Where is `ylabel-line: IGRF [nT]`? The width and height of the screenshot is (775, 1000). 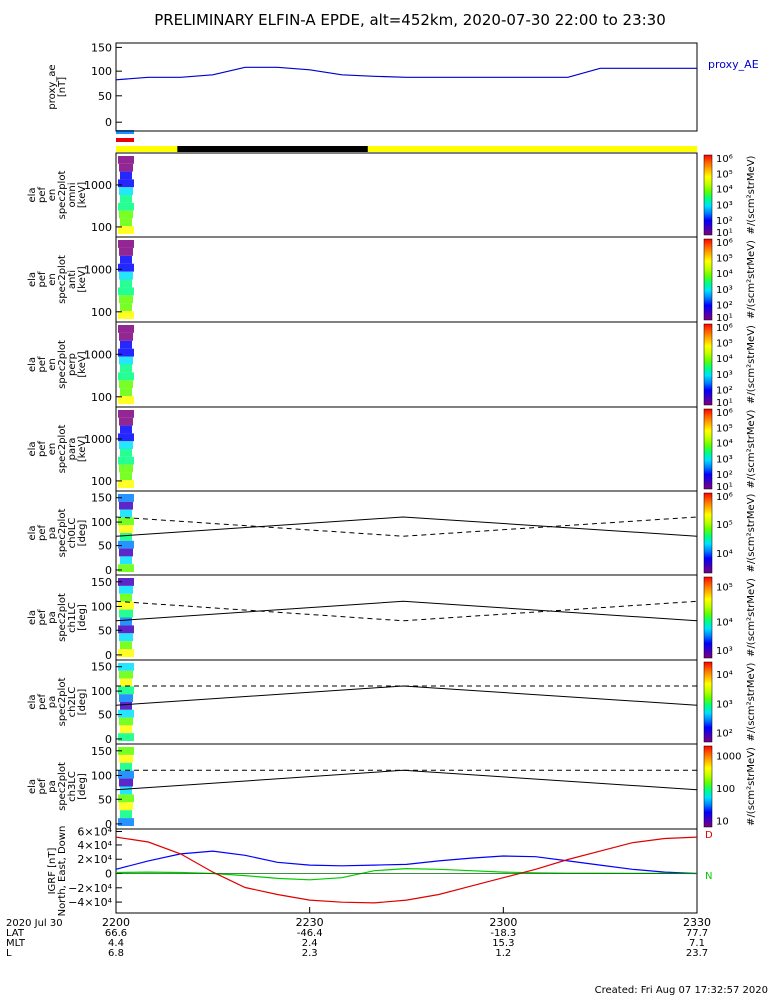 ylabel-line: IGRF [nT] is located at coordinates (52, 870).